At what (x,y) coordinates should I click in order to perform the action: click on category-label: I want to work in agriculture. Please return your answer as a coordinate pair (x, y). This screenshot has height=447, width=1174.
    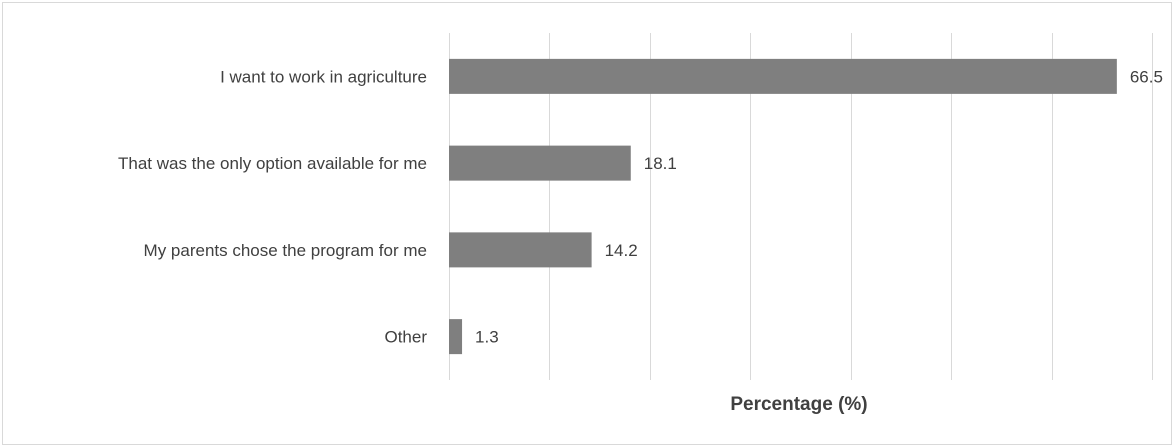
    Looking at the image, I should click on (323, 76).